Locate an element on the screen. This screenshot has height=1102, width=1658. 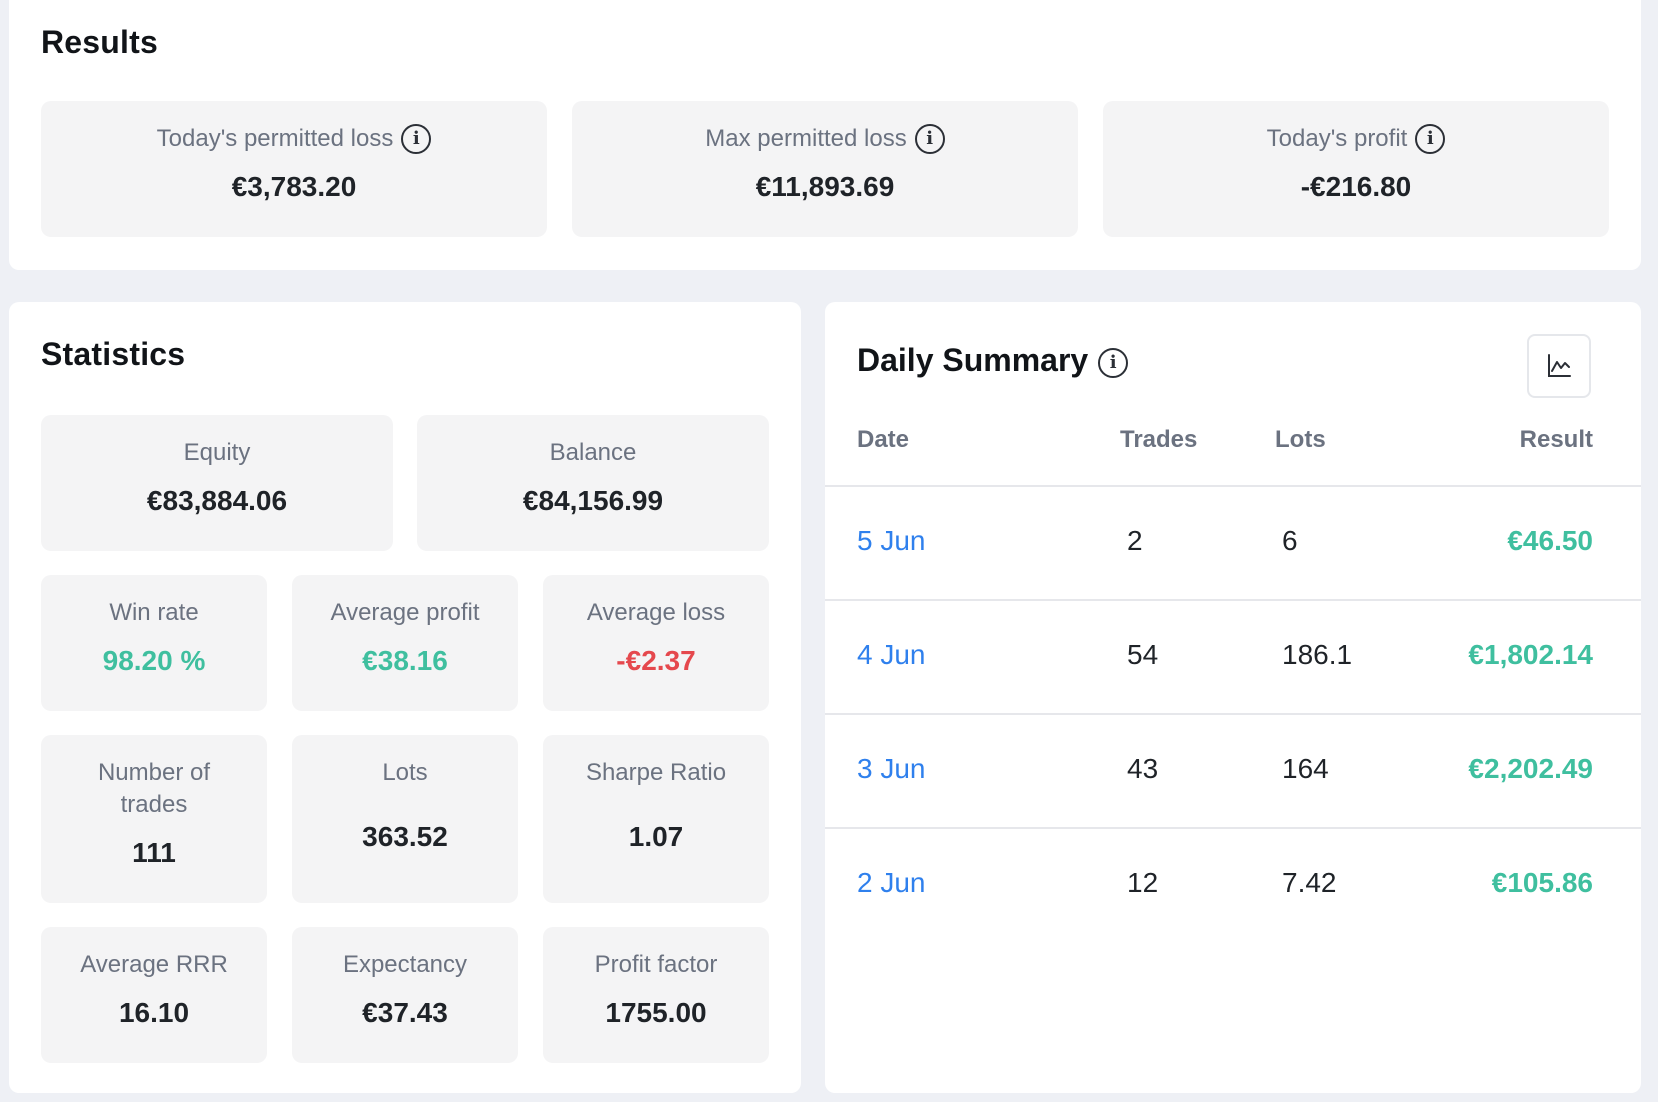
profit-factor-label: Profit factor is located at coordinates (656, 964).